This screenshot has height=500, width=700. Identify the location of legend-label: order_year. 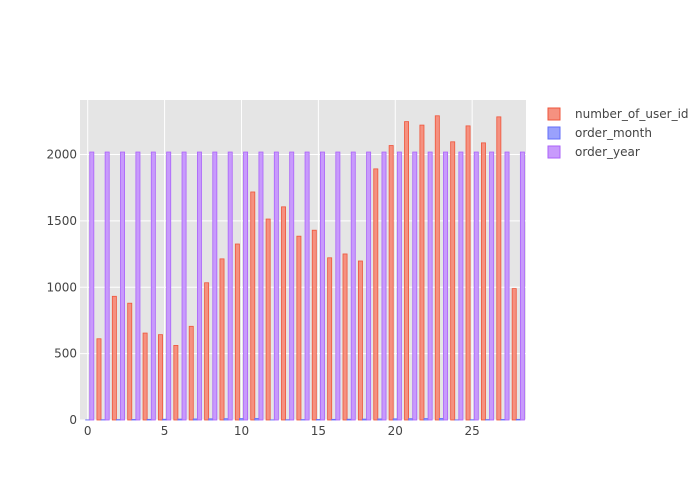
(607, 152).